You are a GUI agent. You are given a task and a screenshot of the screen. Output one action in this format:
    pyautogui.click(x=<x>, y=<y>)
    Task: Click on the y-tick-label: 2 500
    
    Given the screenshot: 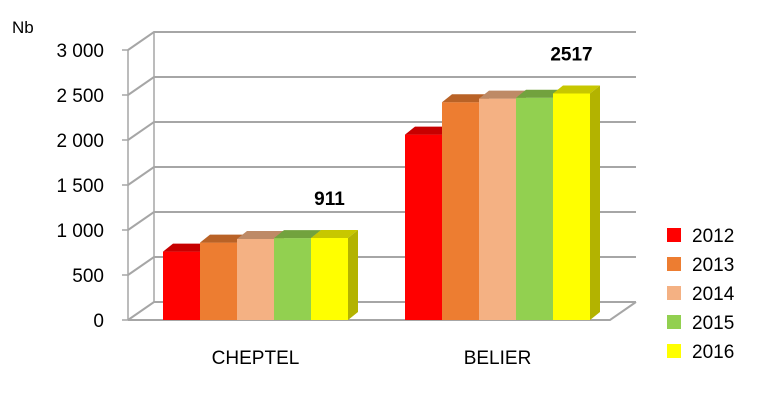 What is the action you would take?
    pyautogui.click(x=80, y=96)
    